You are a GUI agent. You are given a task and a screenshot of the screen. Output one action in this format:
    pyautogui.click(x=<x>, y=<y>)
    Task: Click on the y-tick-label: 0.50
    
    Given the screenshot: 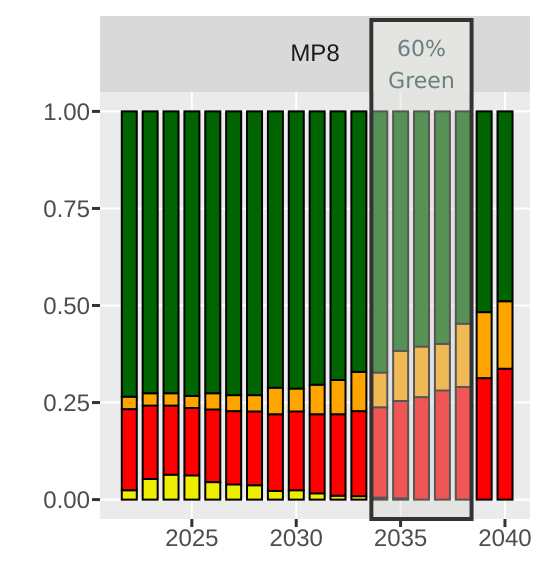 What is the action you would take?
    pyautogui.click(x=66, y=306)
    